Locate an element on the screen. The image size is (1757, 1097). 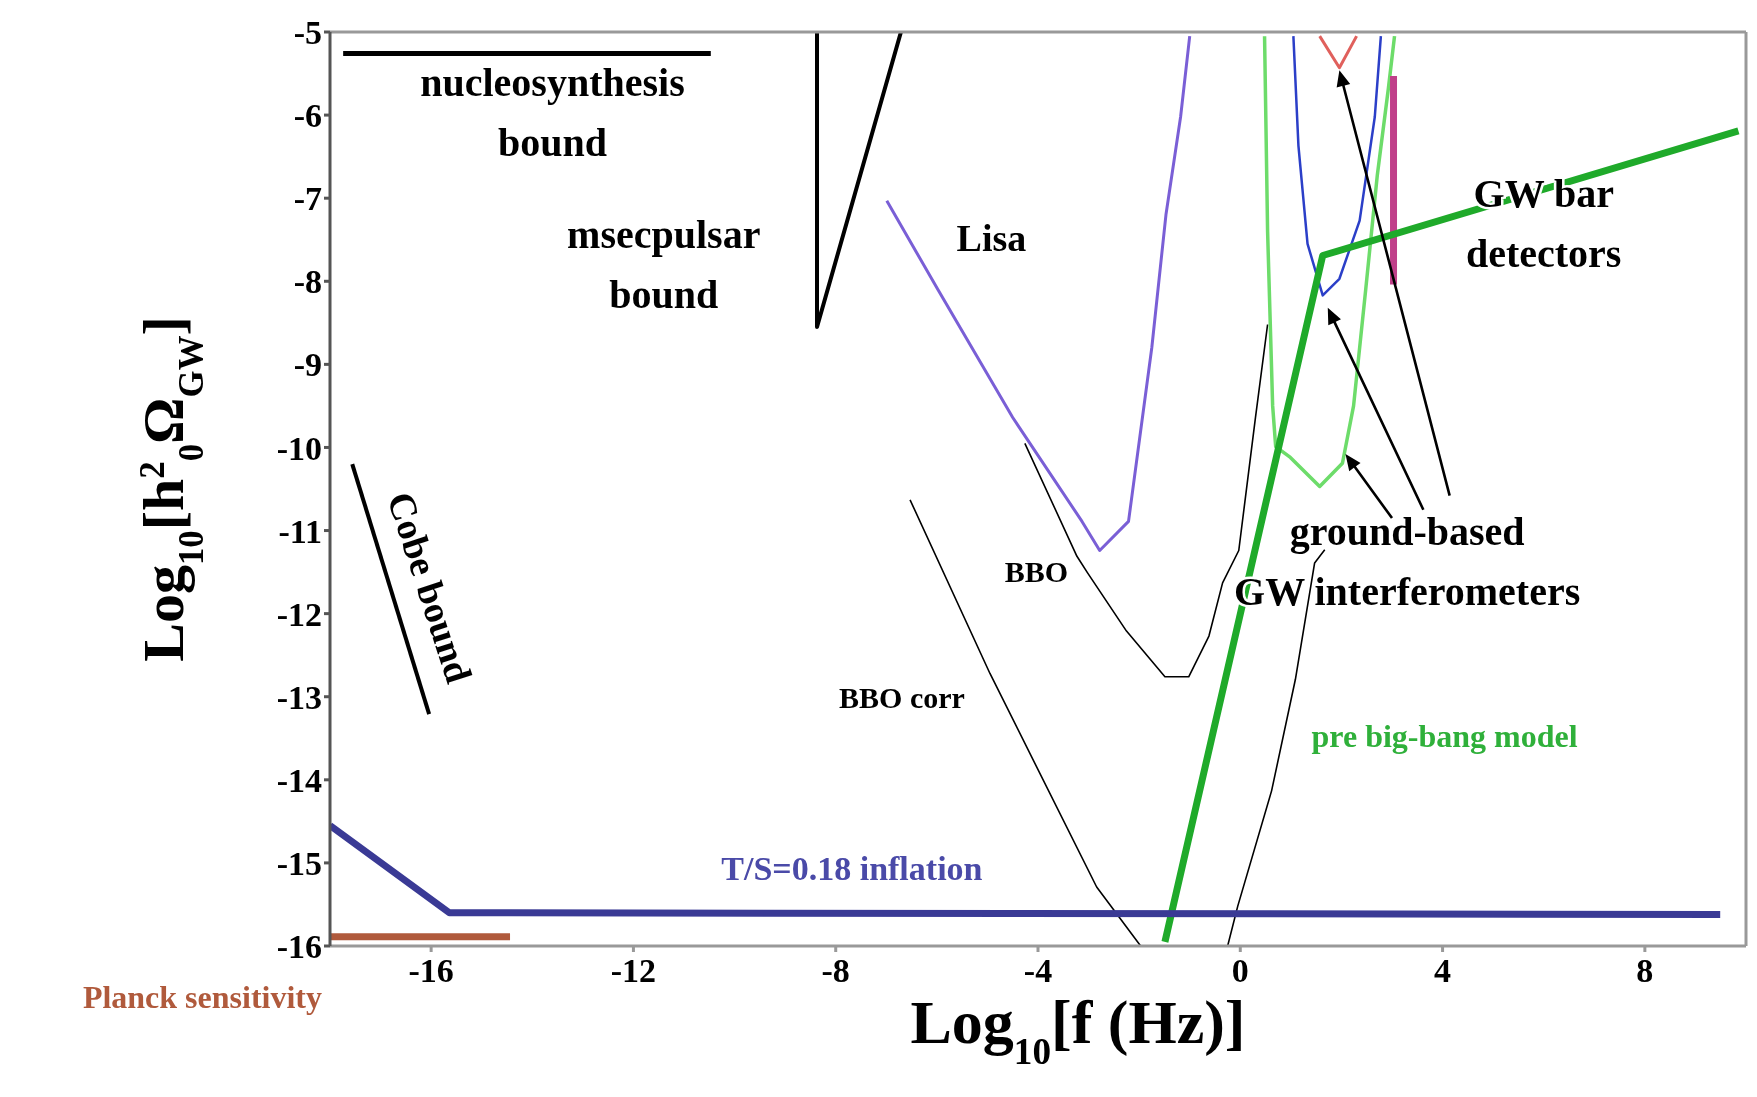
x-tick-label: 0 is located at coordinates (1240, 971).